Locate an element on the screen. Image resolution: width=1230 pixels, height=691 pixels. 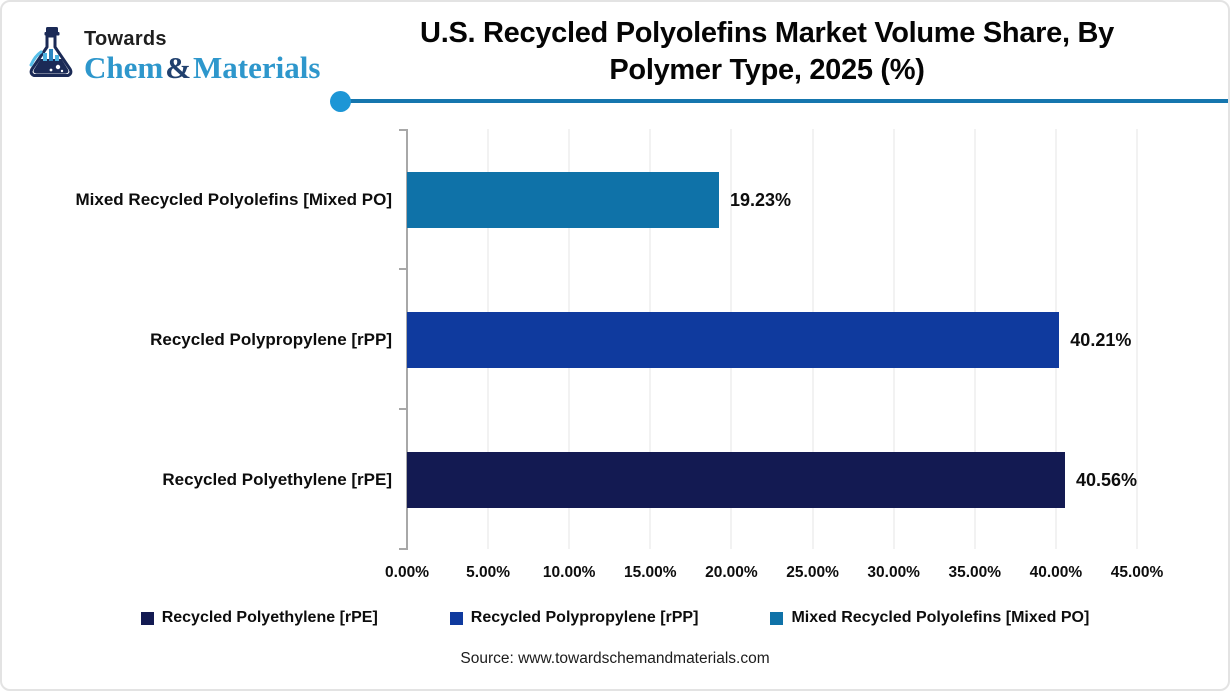
legend-label: Recycled Polypropylene [rPP] is located at coordinates (584, 617).